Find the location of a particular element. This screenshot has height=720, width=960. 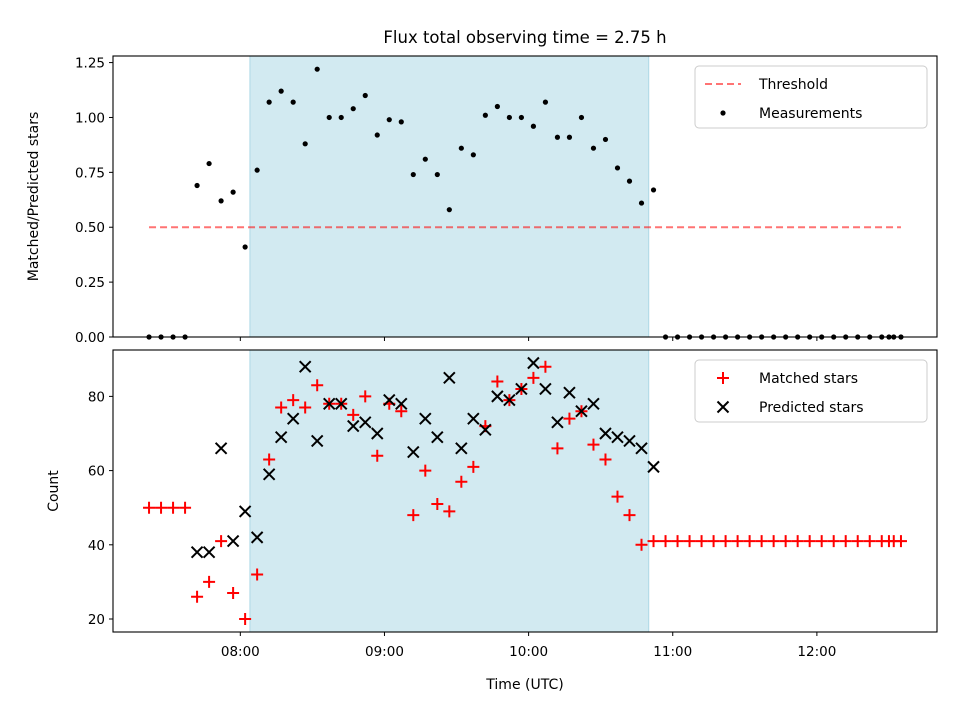

y-axis-label: Count is located at coordinates (54, 491).